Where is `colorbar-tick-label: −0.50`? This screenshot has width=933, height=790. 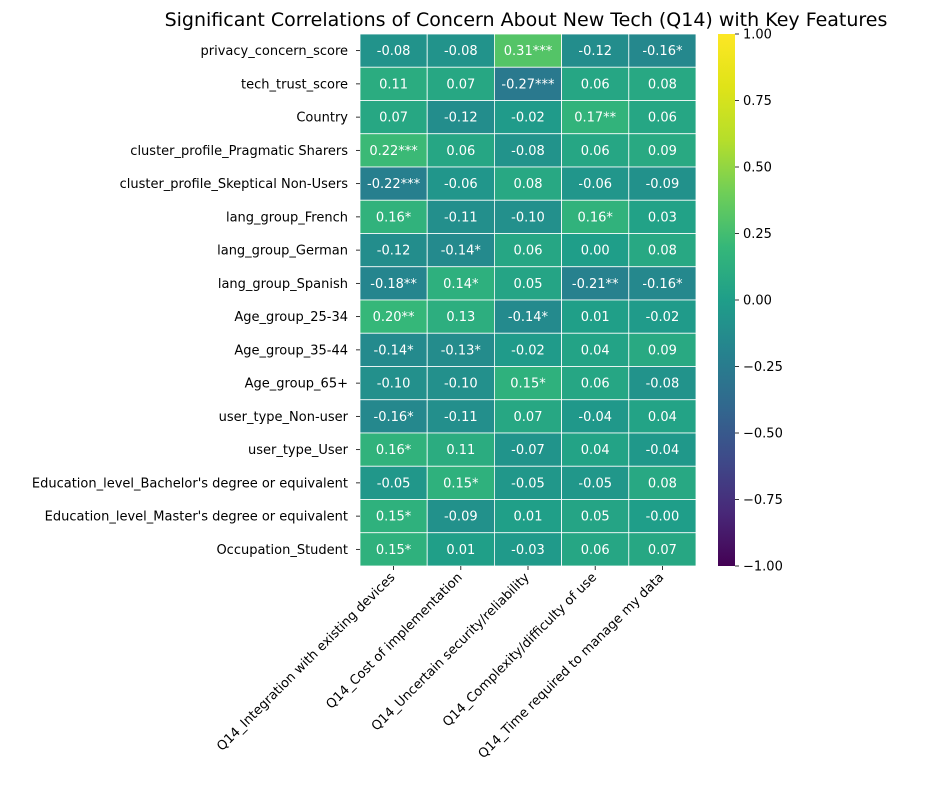 colorbar-tick-label: −0.50 is located at coordinates (763, 434).